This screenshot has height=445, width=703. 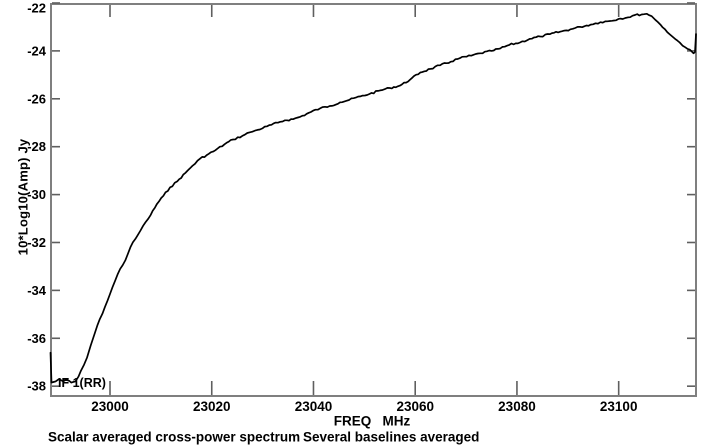 I want to click on tick-label: 23100, so click(x=619, y=406).